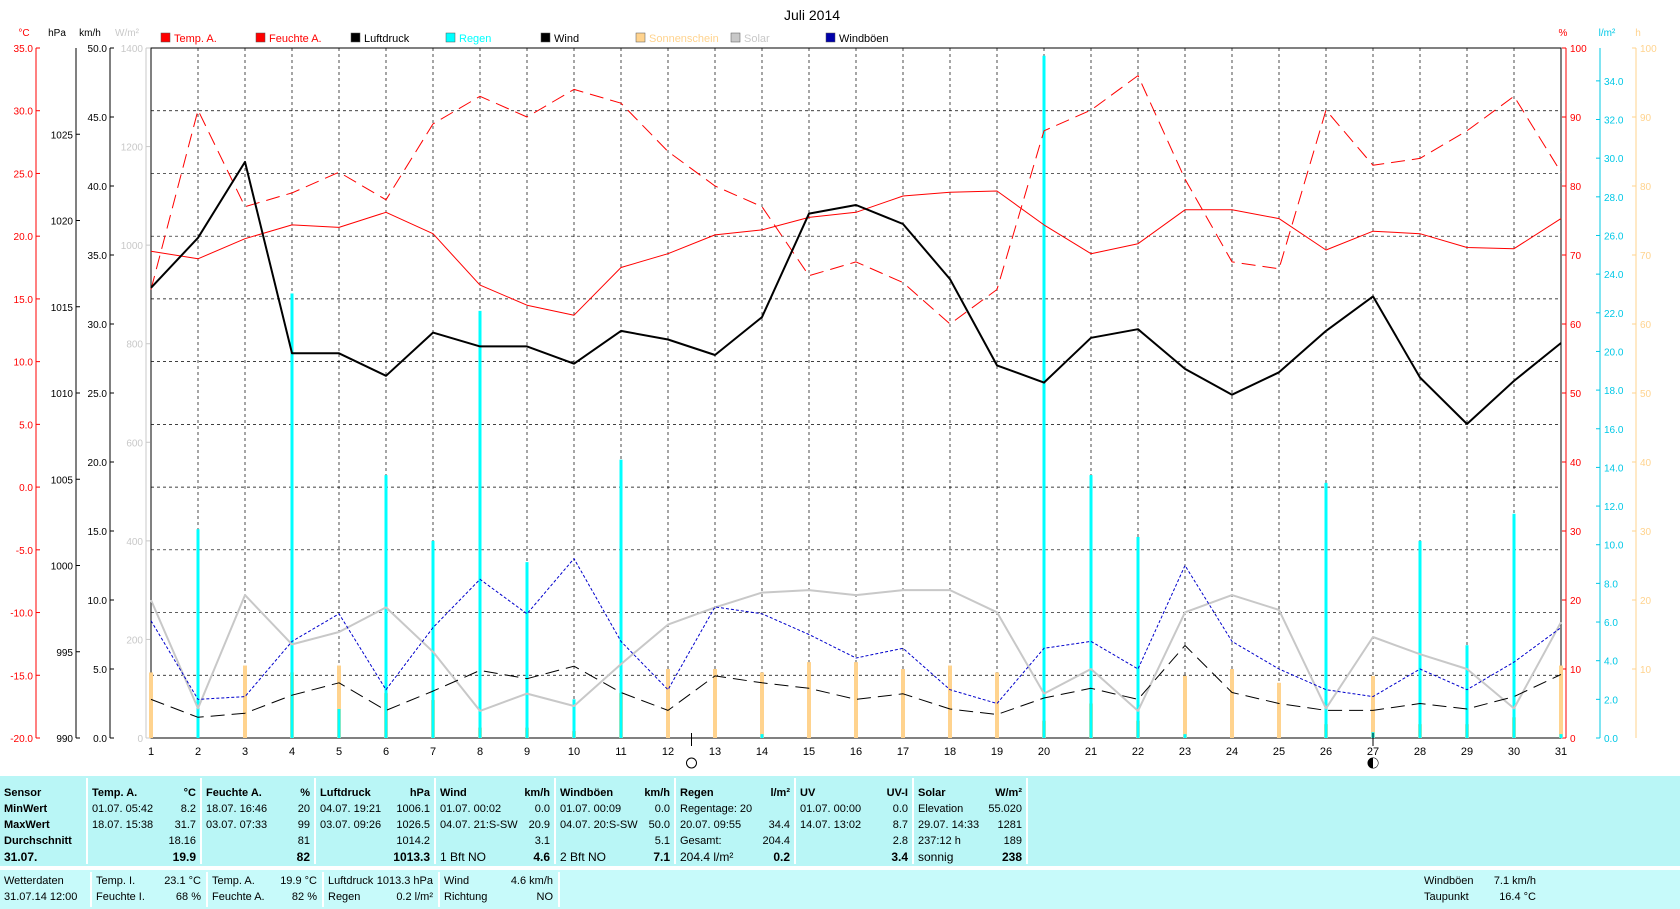 This screenshot has width=1680, height=909. I want to click on x-tick-label: 9, so click(527, 752).